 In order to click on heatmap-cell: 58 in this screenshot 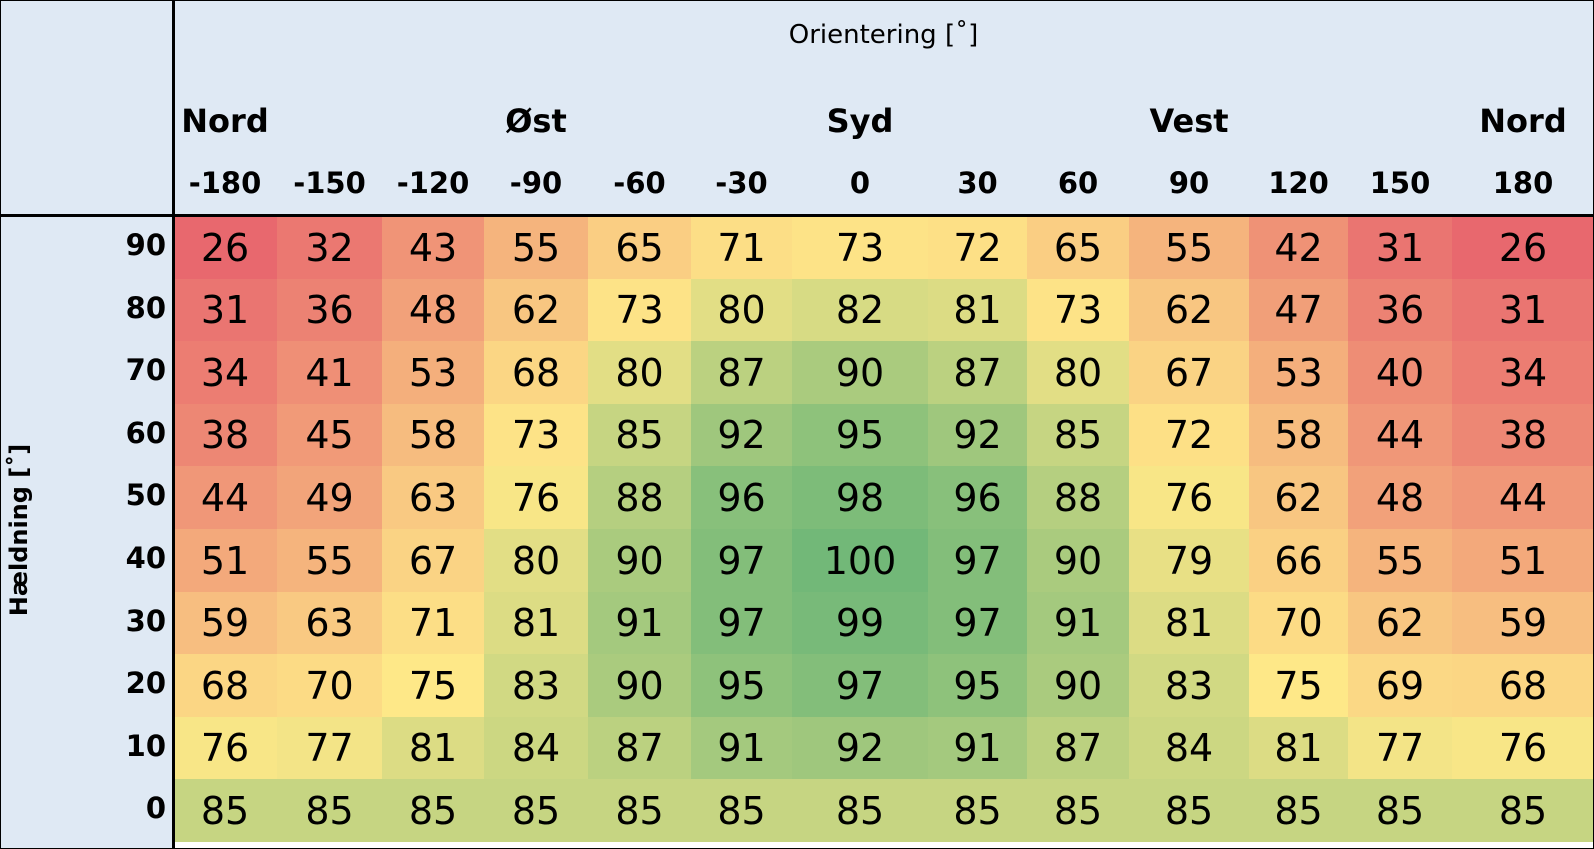, I will do `click(1298, 435)`.